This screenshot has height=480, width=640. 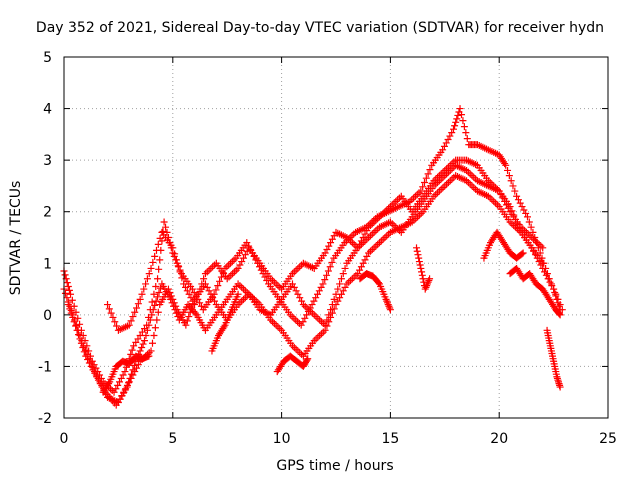 What do you see at coordinates (553, 358) in the screenshot?
I see `series-segment-h` at bounding box center [553, 358].